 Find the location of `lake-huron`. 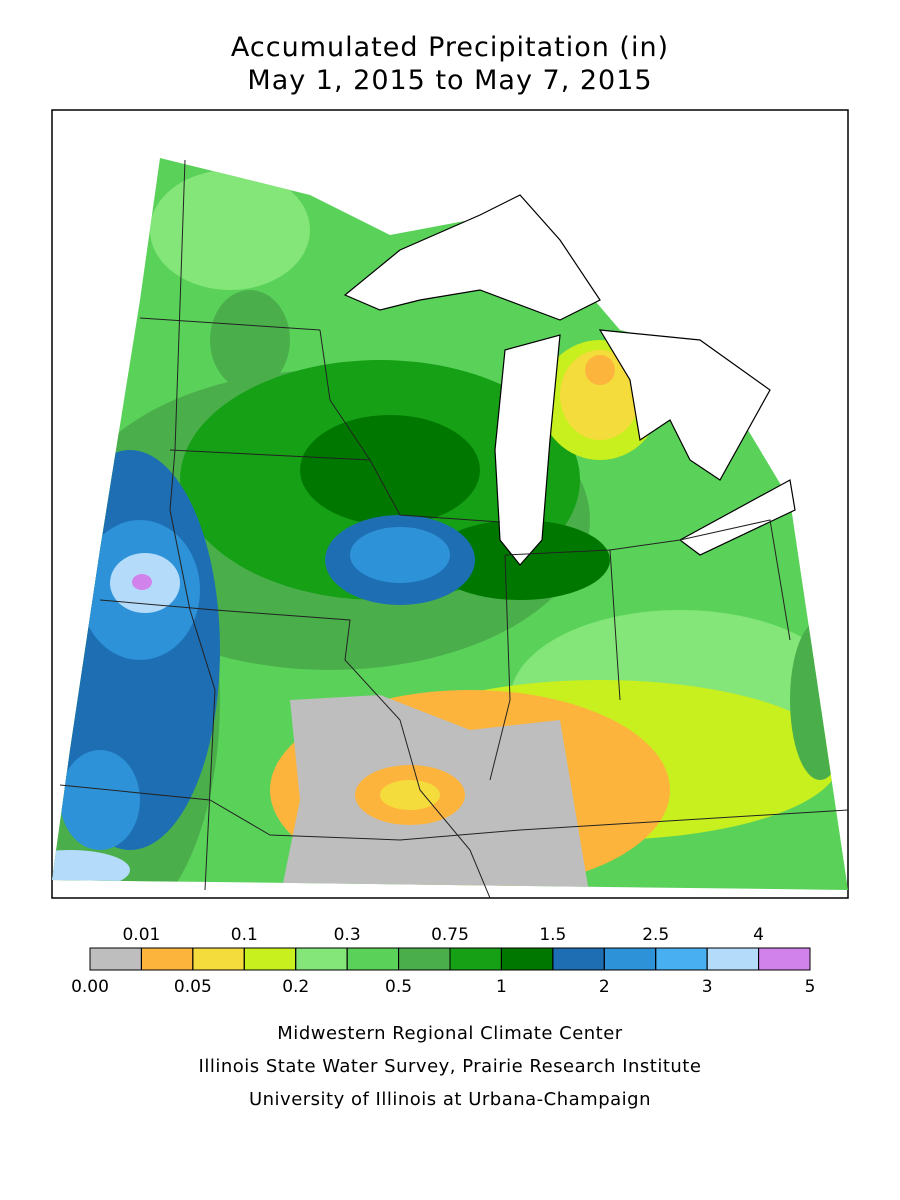

lake-huron is located at coordinates (684, 405).